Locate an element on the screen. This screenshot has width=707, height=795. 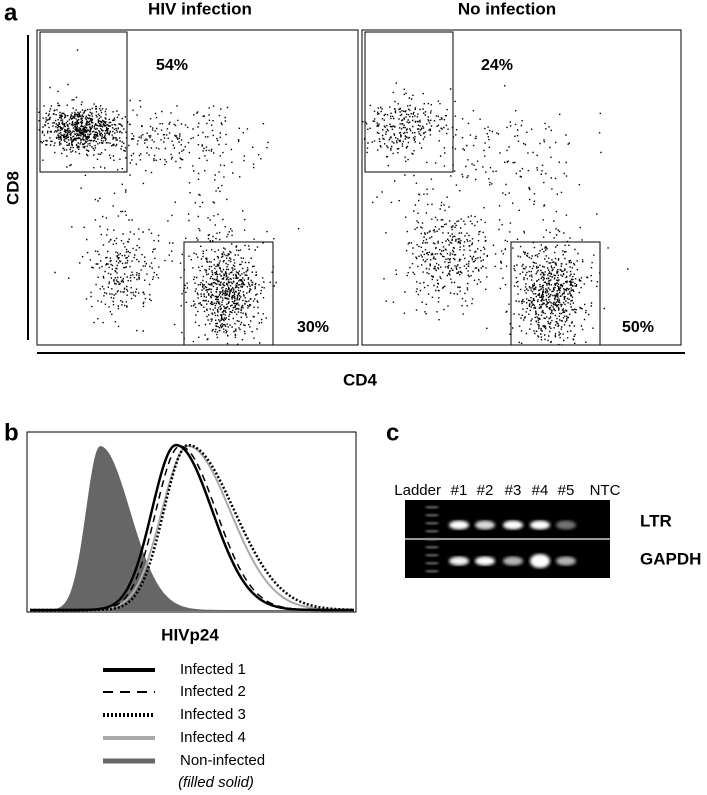
lane-labels: Ladder #1 #2 #3 #4 #5 NTC is located at coordinates (507, 490).